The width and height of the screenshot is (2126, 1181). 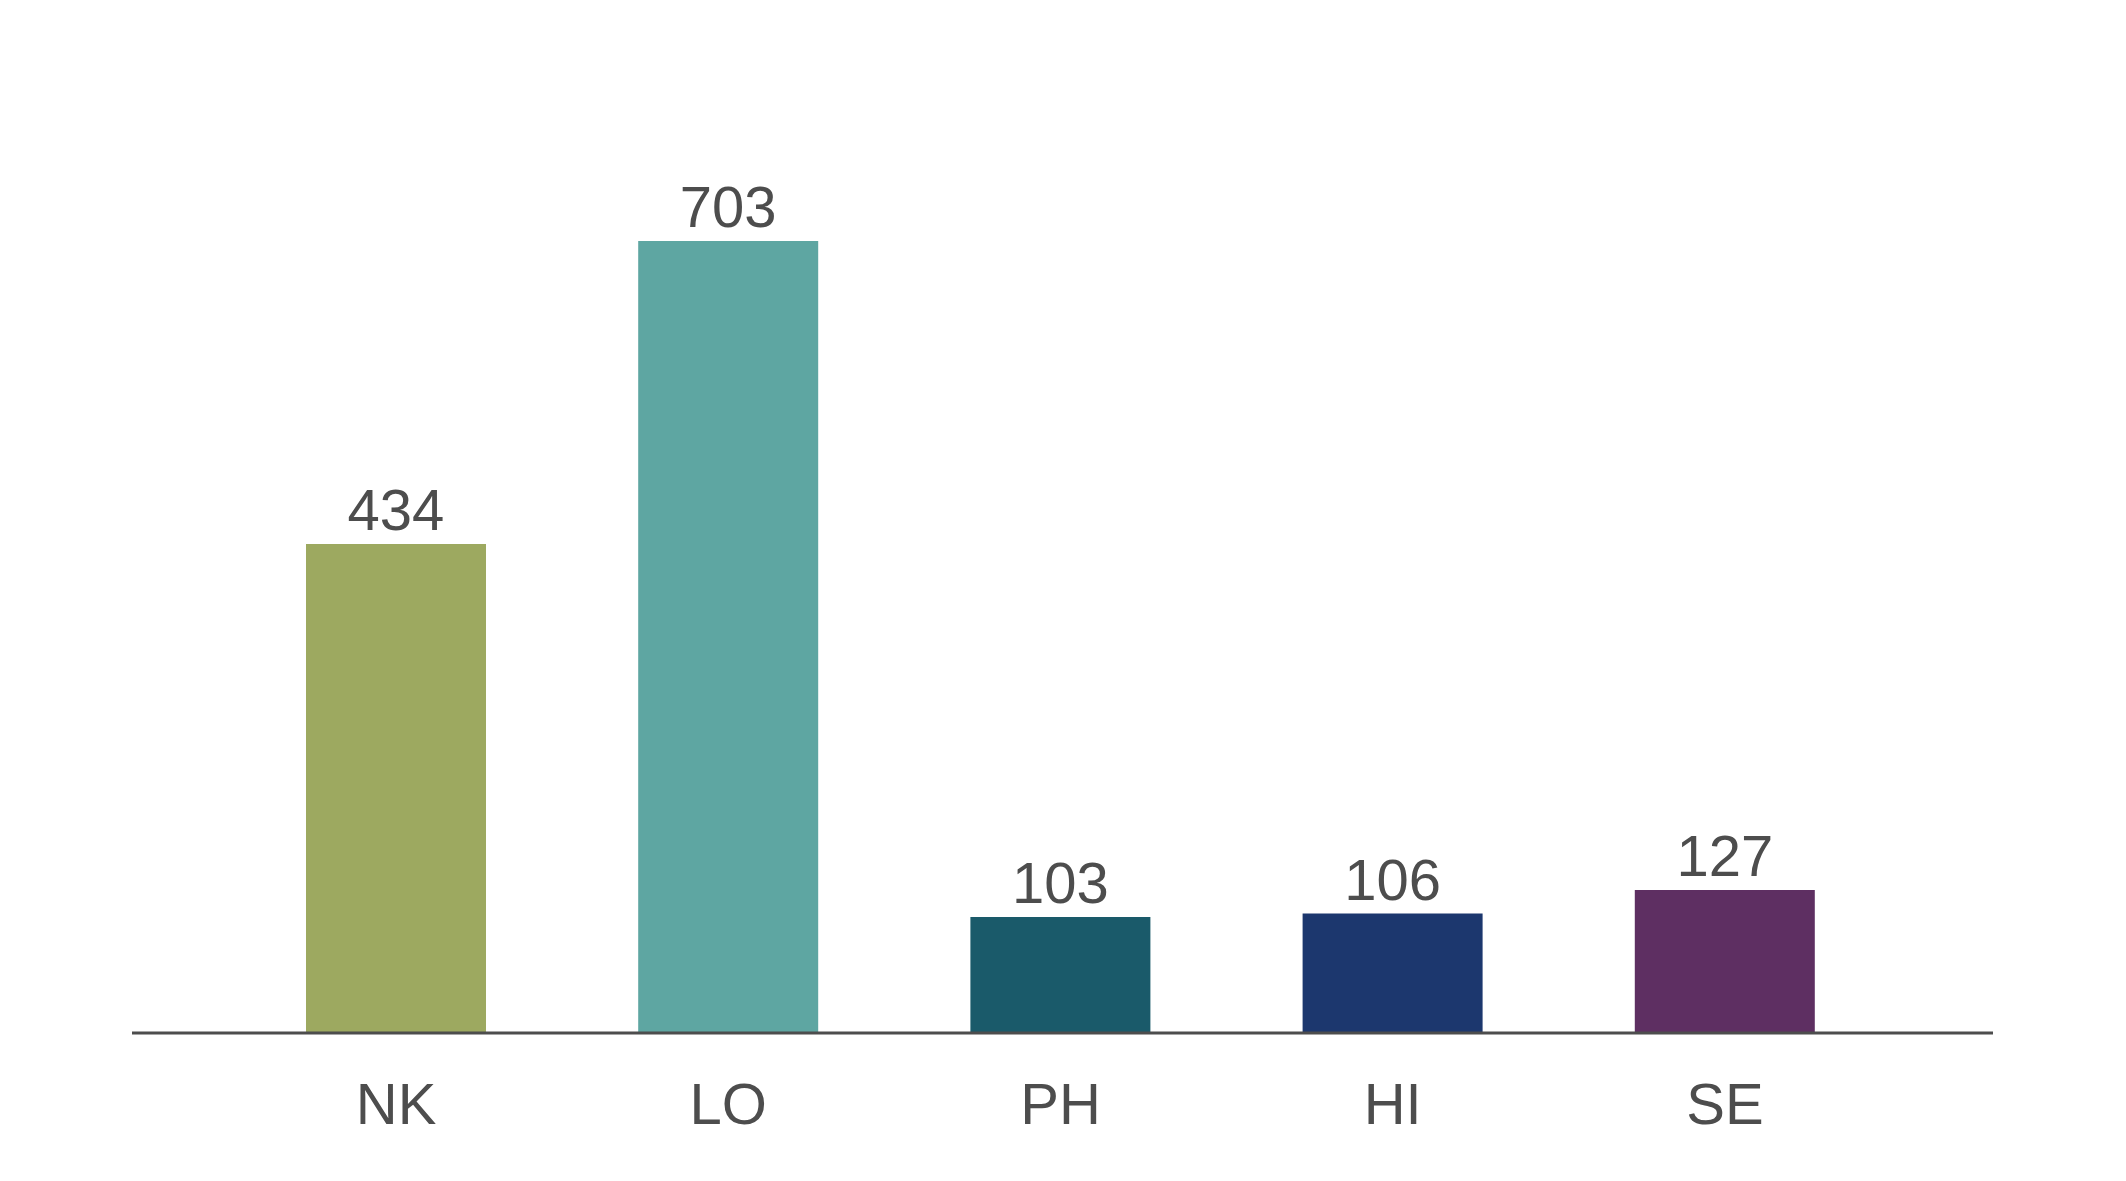 I want to click on data-label: 703, so click(x=728, y=206).